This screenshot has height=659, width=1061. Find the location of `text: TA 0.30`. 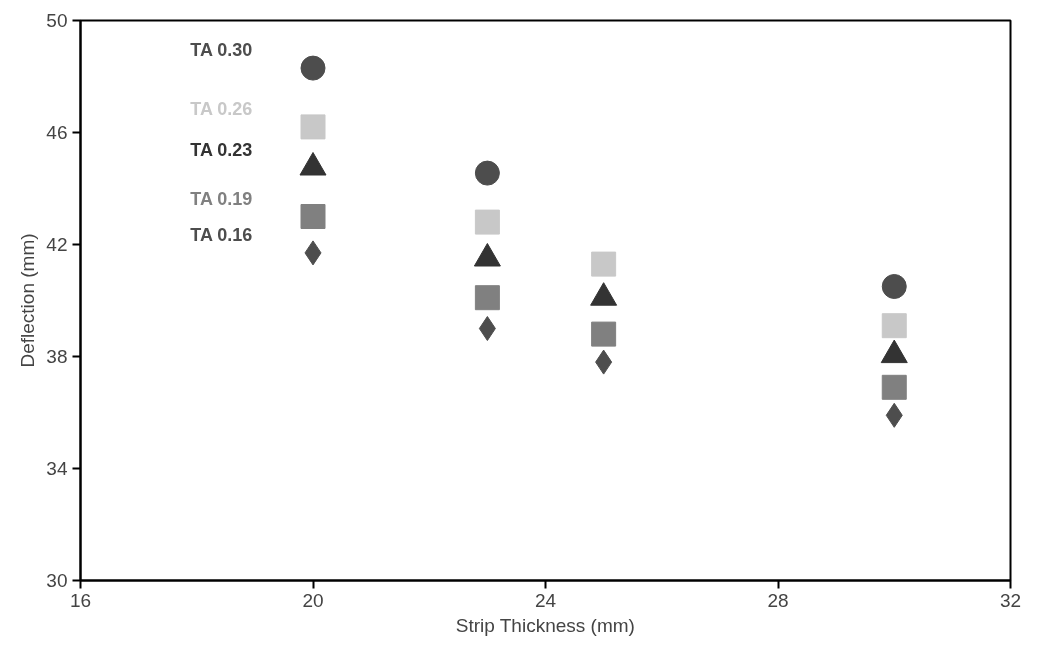

text: TA 0.30 is located at coordinates (221, 50).